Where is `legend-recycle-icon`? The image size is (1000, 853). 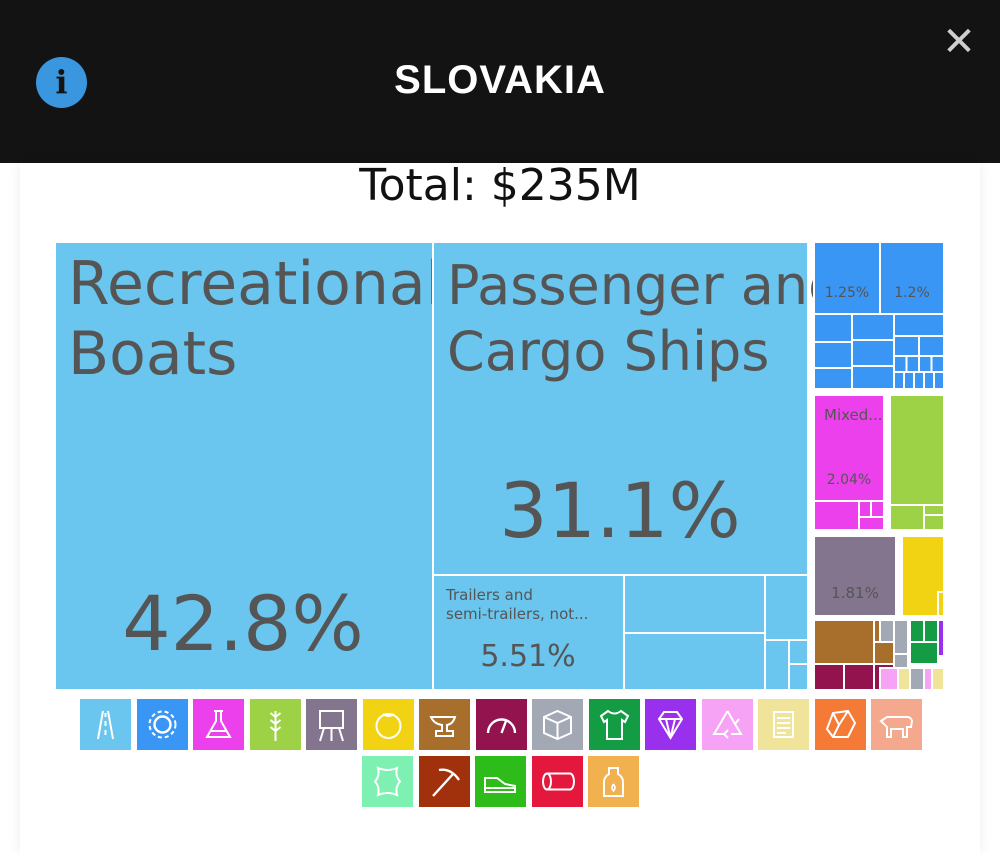
legend-recycle-icon is located at coordinates (727, 724).